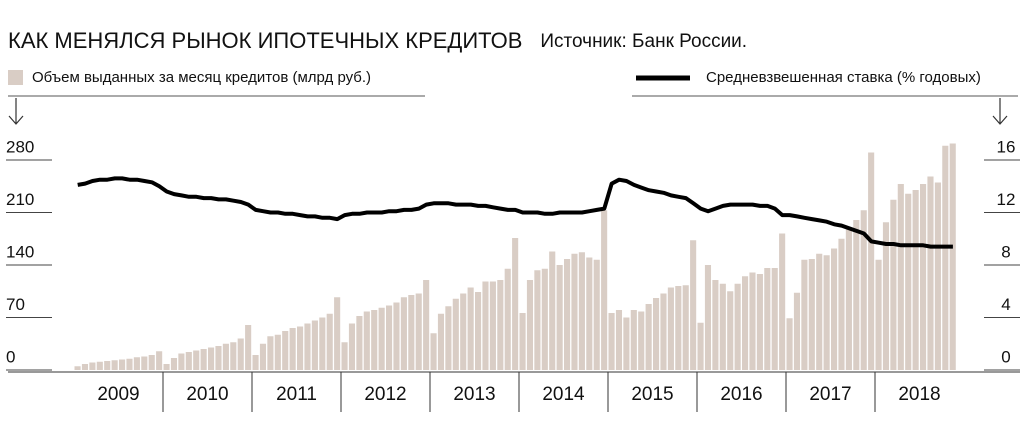  Describe the element at coordinates (10, 356) in the screenshot. I see `y-tick-label: 0` at that location.